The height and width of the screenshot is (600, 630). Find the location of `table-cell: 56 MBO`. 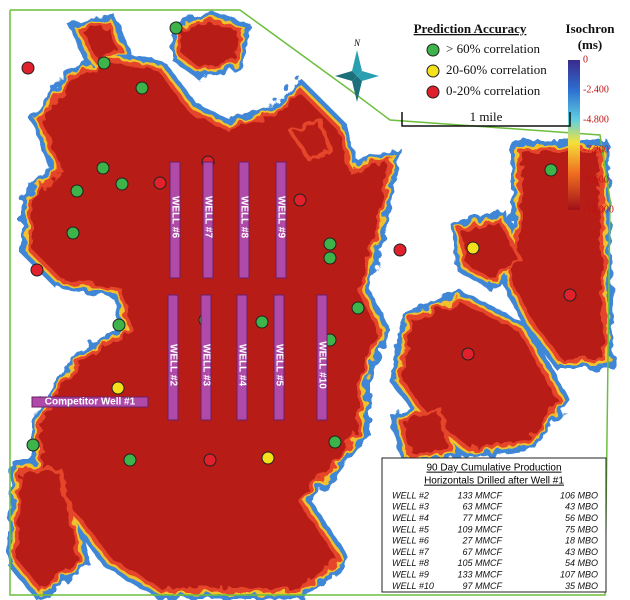

table-cell: 56 MBO is located at coordinates (581, 518).